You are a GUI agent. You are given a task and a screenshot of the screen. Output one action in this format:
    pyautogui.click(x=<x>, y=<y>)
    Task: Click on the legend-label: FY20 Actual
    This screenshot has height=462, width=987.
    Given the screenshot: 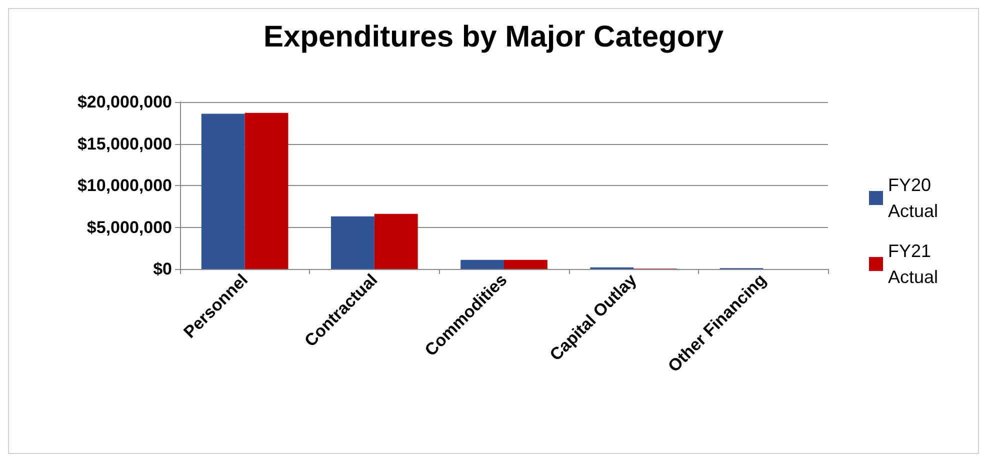 What is the action you would take?
    pyautogui.click(x=913, y=198)
    